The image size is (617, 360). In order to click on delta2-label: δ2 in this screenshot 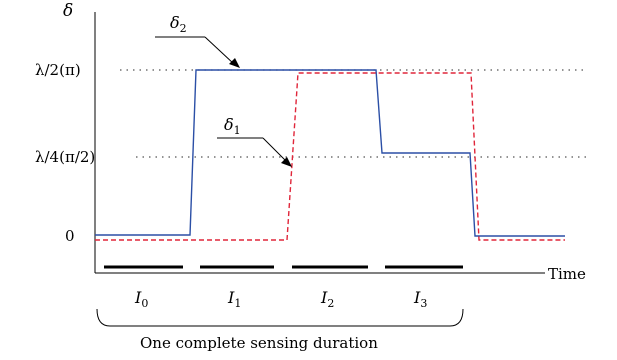, I will do `click(178, 24)`.